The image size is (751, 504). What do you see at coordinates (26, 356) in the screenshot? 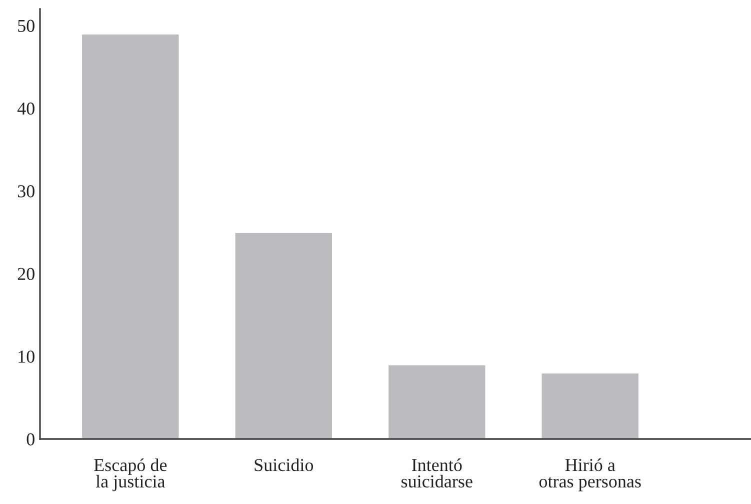
I see `y-tick-label: 10` at bounding box center [26, 356].